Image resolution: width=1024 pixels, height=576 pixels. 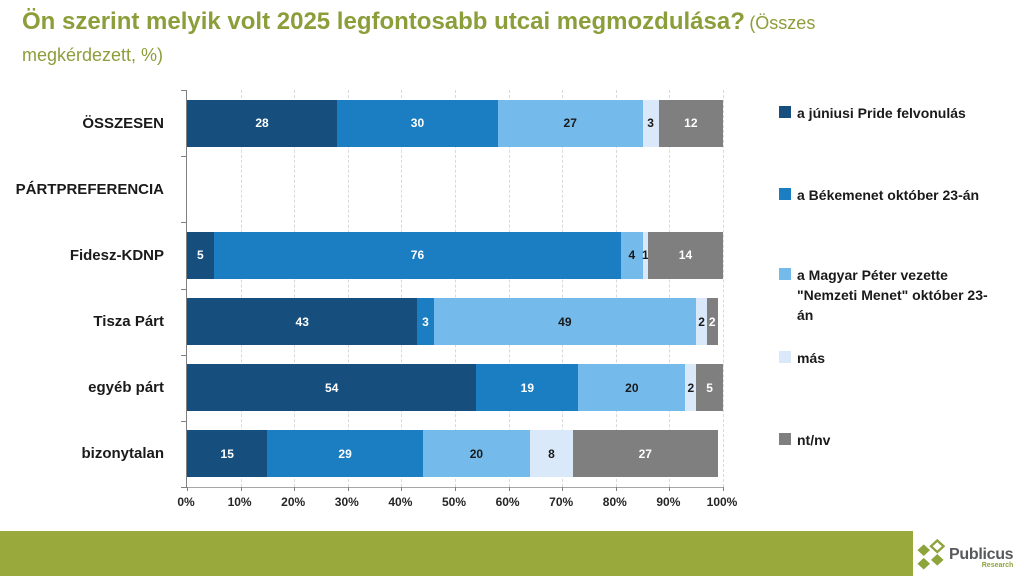 What do you see at coordinates (400, 502) in the screenshot?
I see `x-axis-tick-label: 40%` at bounding box center [400, 502].